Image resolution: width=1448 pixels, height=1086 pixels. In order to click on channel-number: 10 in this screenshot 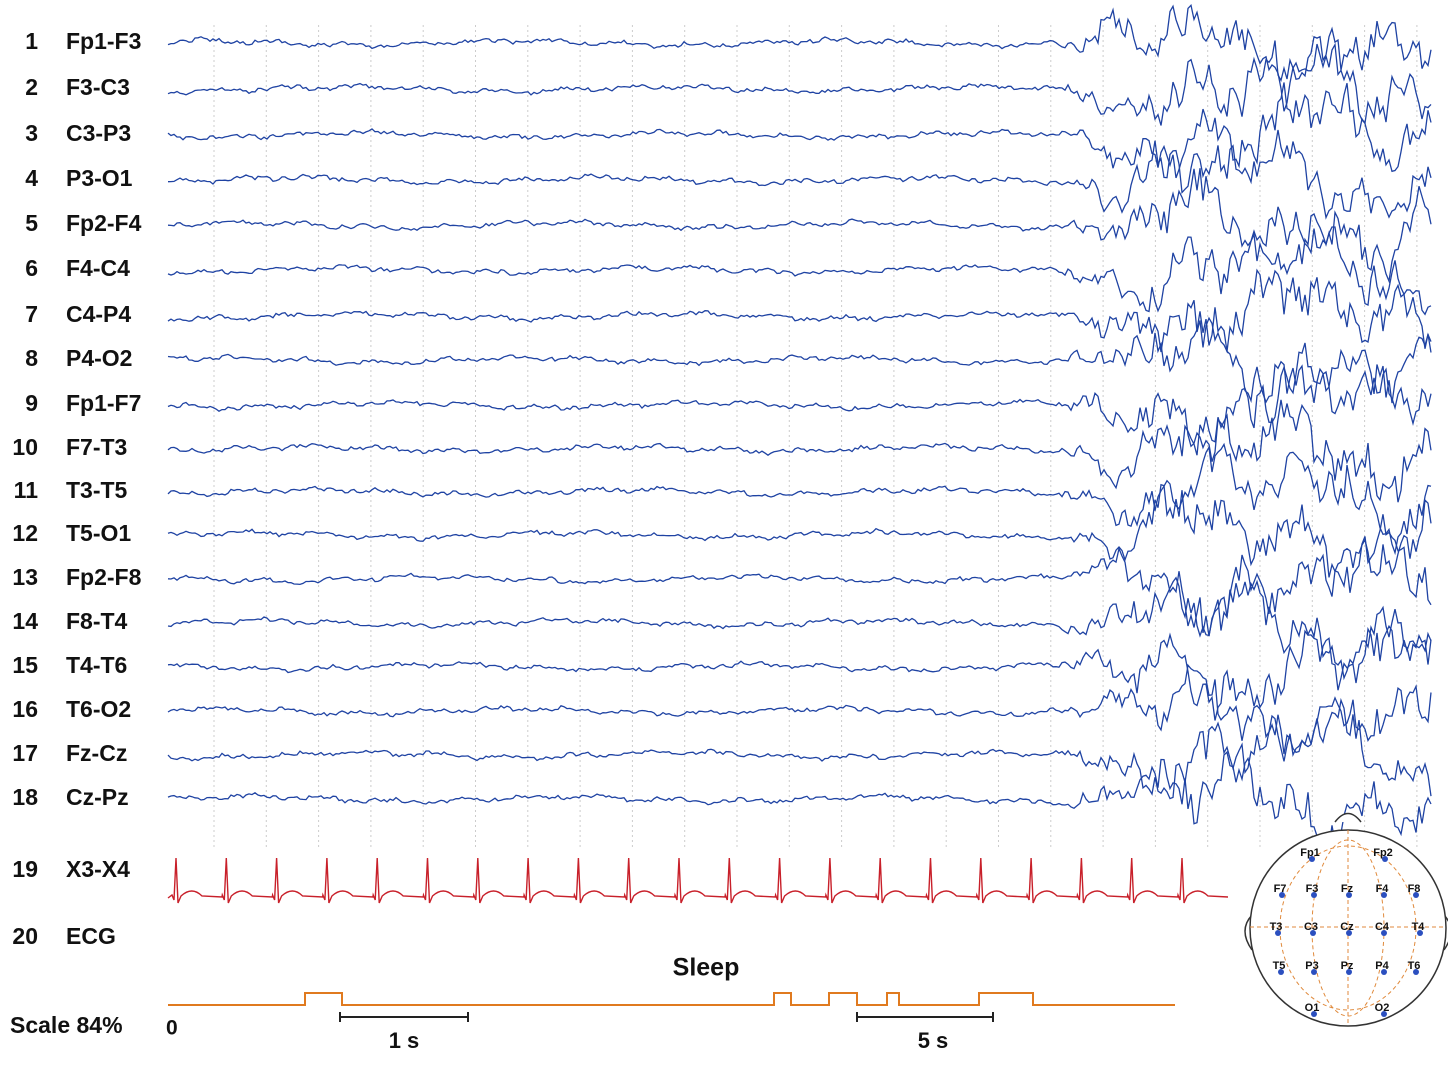, I will do `click(25, 447)`.